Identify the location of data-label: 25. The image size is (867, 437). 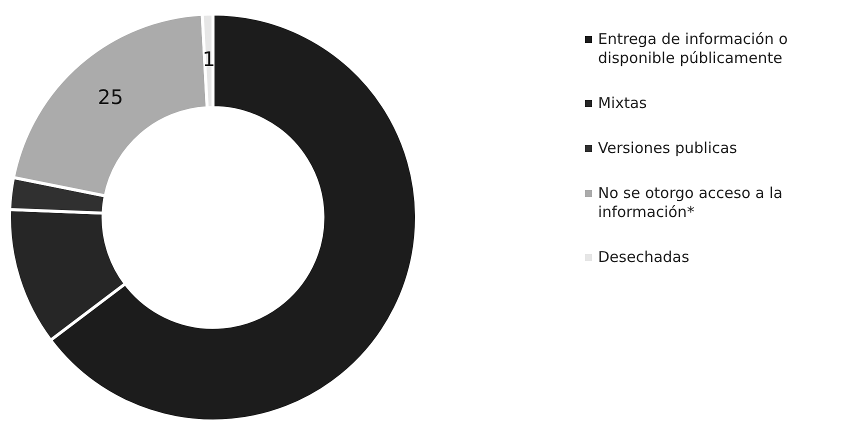
(111, 97).